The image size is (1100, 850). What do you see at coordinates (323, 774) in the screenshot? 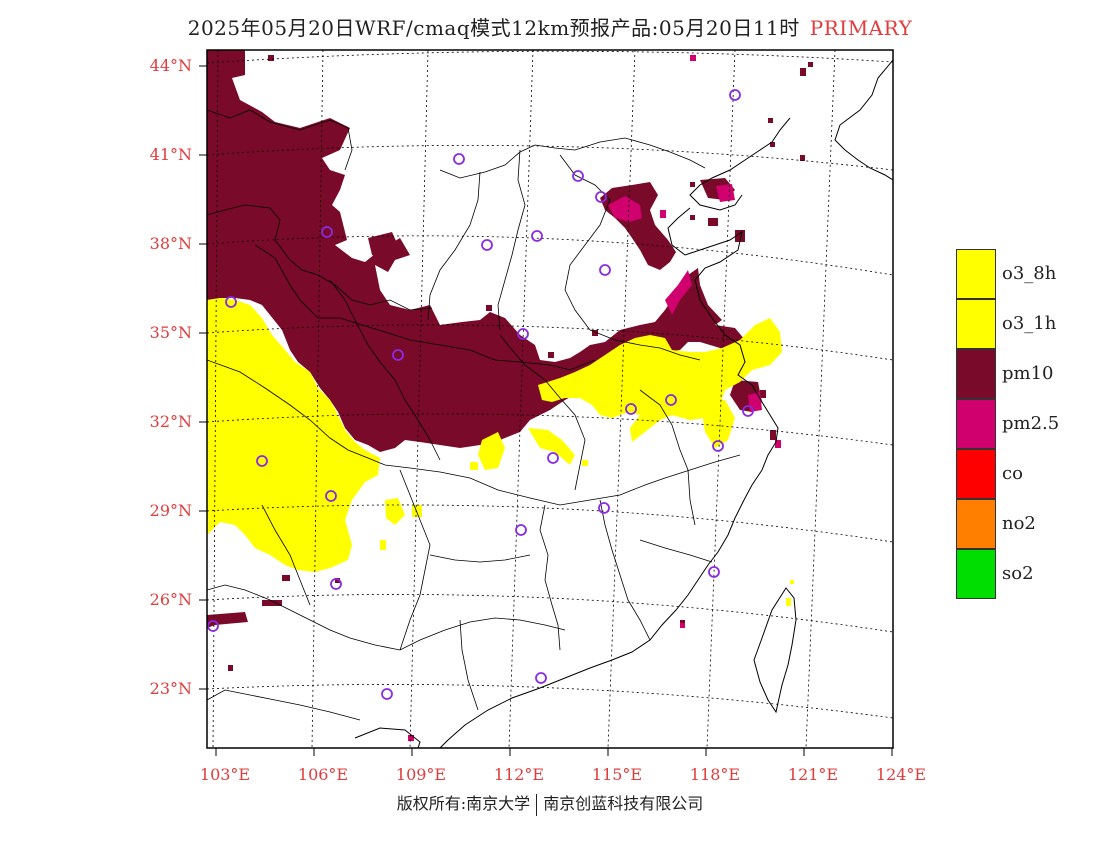
I see `lon-label: 106°E` at bounding box center [323, 774].